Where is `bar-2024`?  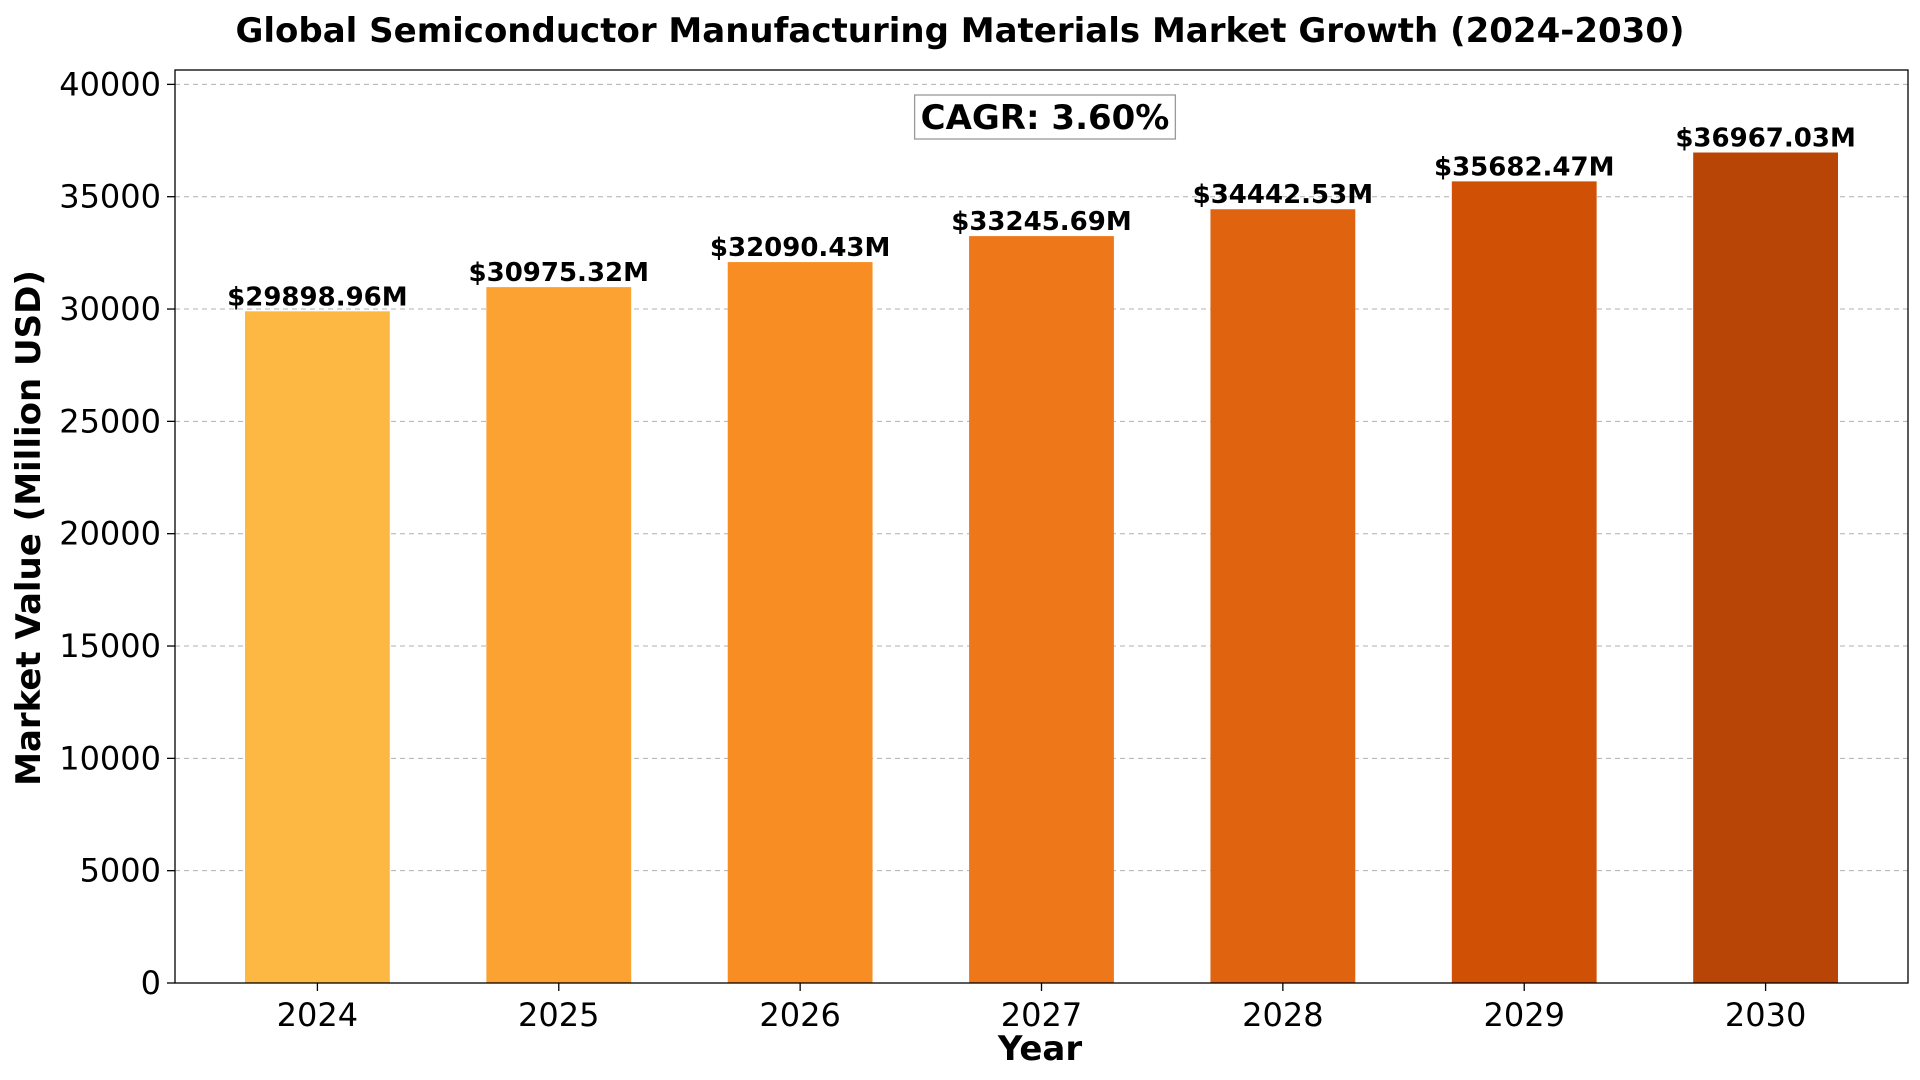 bar-2024 is located at coordinates (317, 647).